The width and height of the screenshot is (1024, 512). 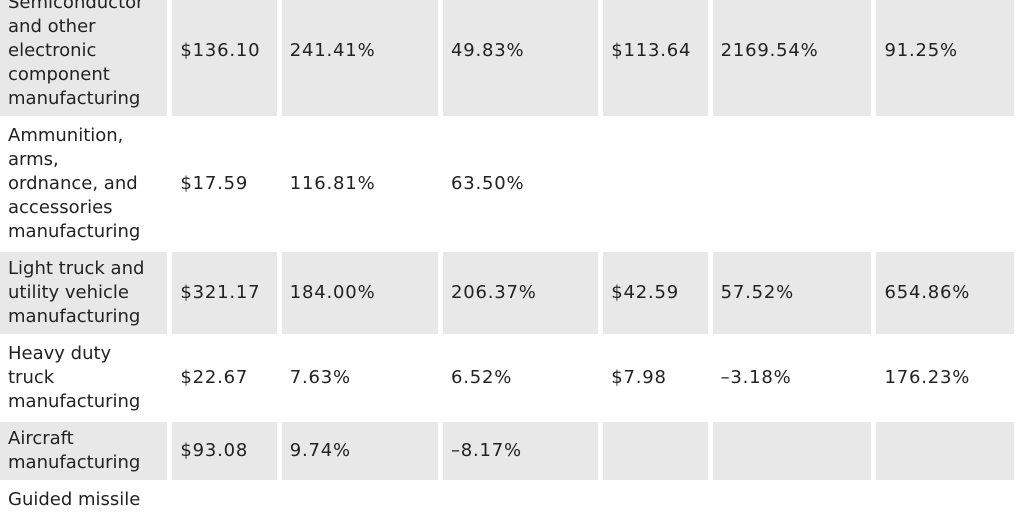 I want to click on row-label: Guided missile, so click(x=84, y=497).